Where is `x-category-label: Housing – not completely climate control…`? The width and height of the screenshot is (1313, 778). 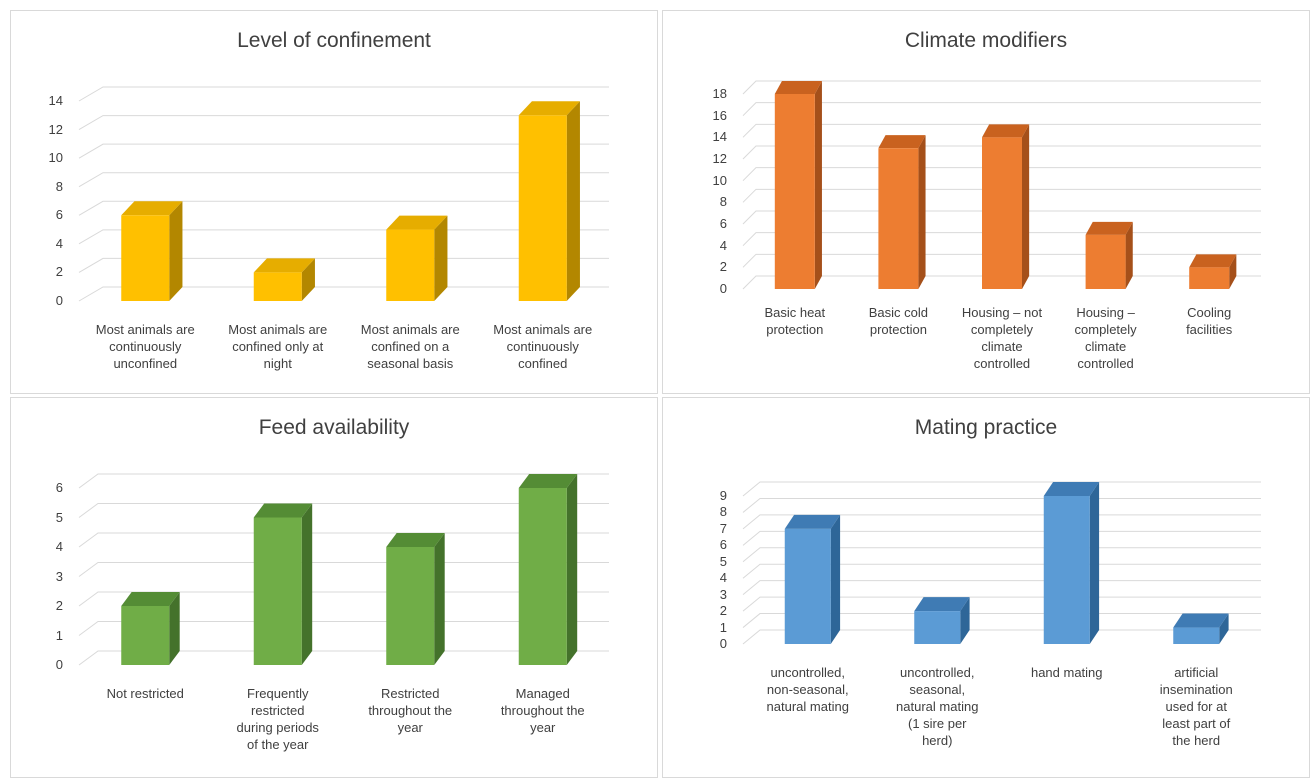
x-category-label: Housing – not completely climate control… is located at coordinates (1002, 338).